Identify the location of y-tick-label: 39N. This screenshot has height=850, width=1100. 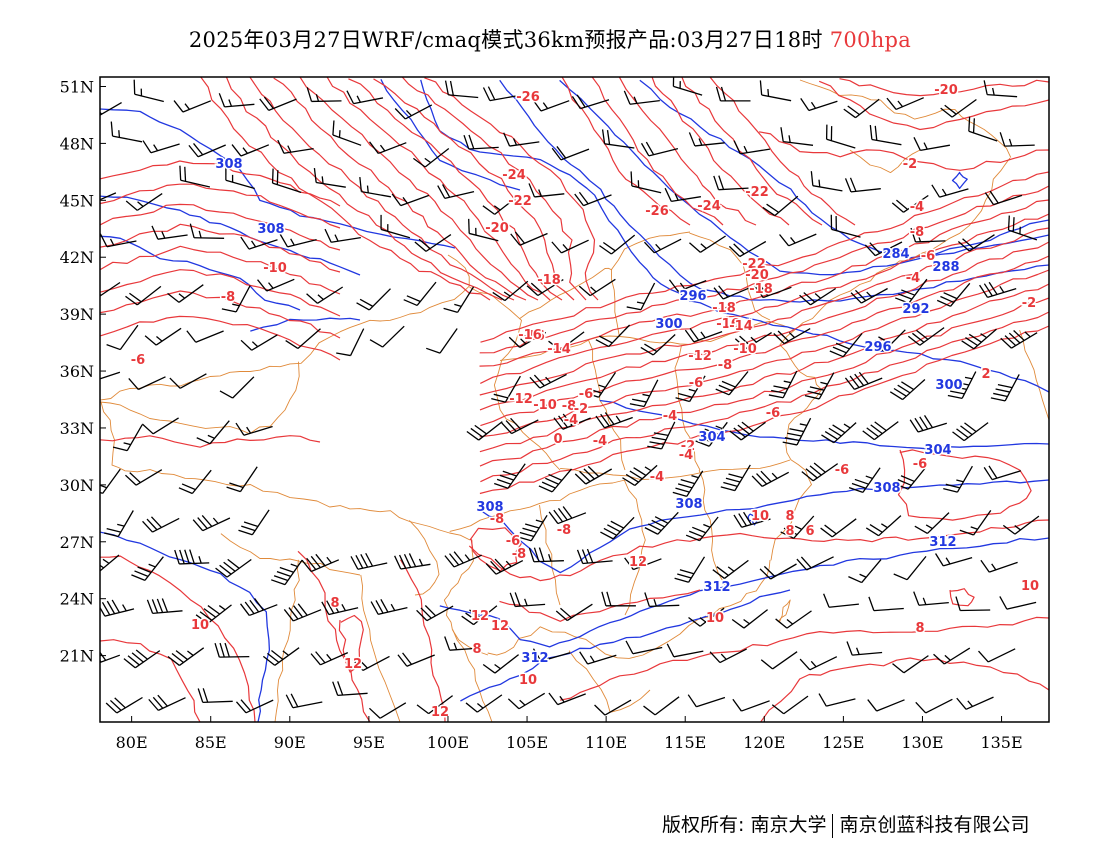
(77, 314).